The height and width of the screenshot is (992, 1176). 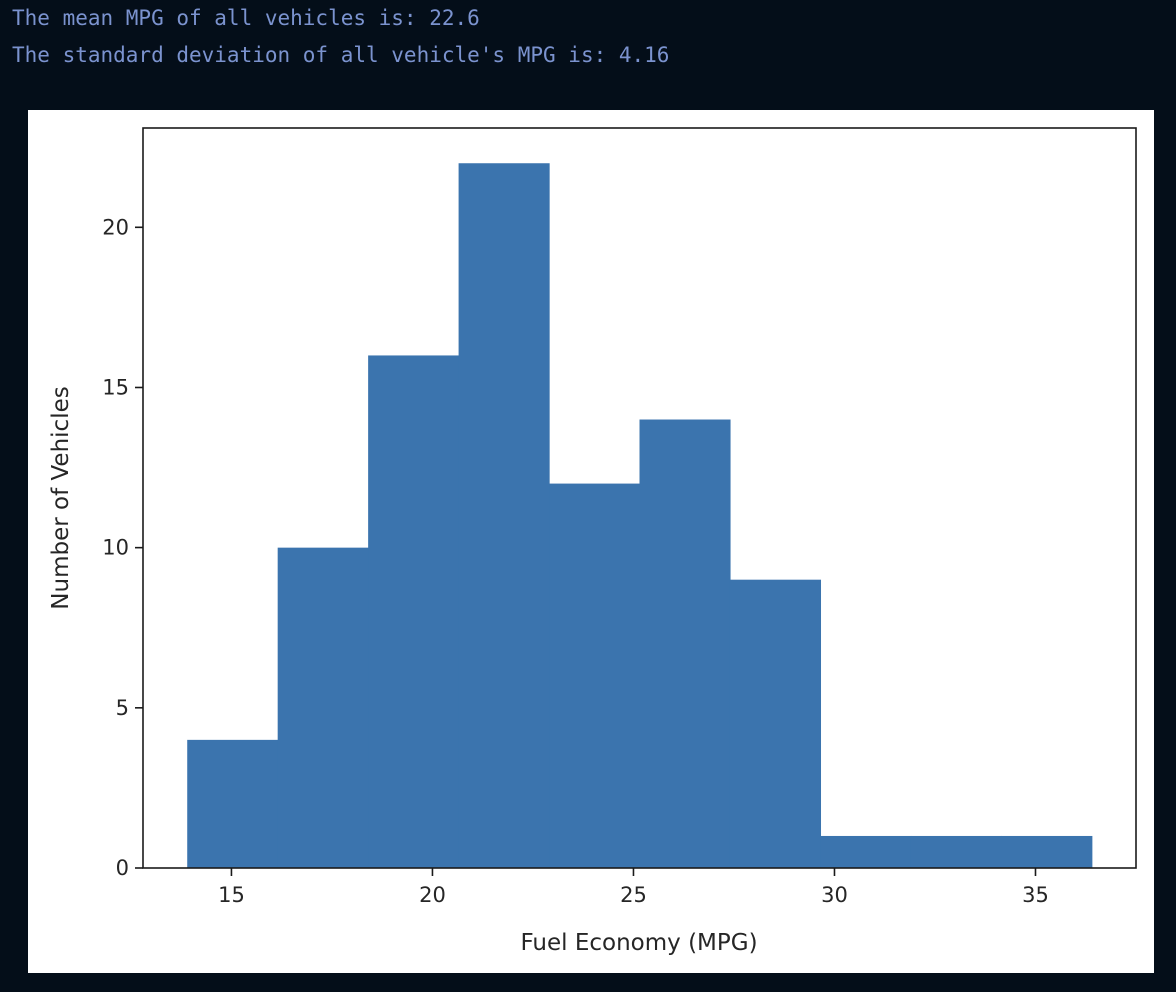 What do you see at coordinates (432, 895) in the screenshot?
I see `x-tick-label: 20` at bounding box center [432, 895].